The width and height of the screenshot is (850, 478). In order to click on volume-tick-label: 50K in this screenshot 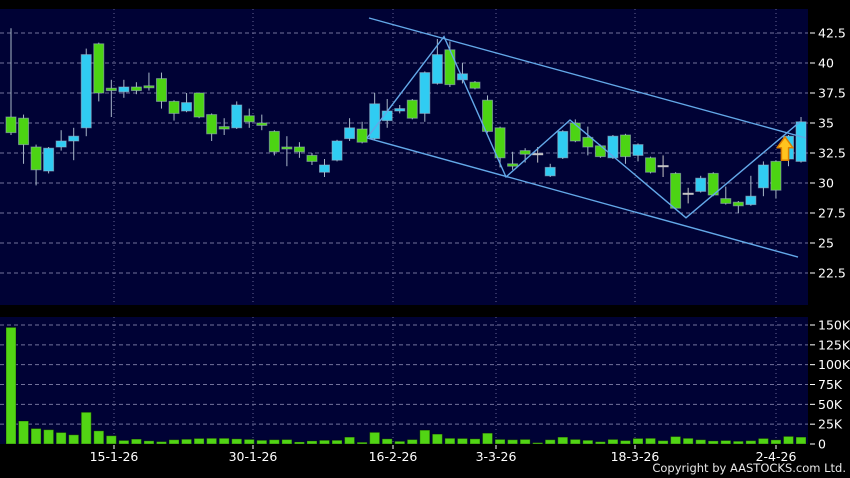, I will do `click(830, 404)`.